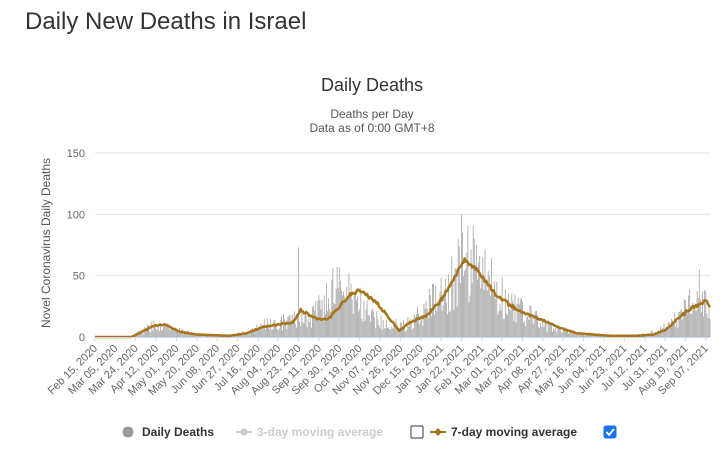 The width and height of the screenshot is (728, 451). I want to click on legend-7day-checkbox, so click(610, 432).